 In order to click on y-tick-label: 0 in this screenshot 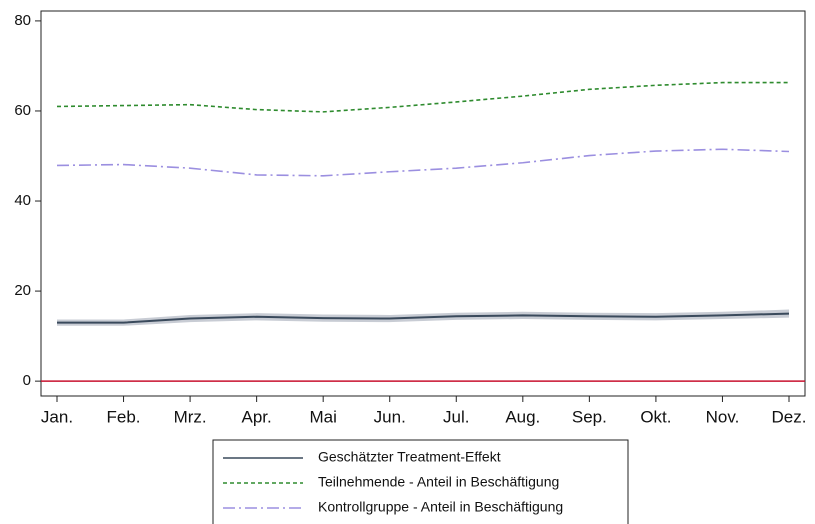, I will do `click(27, 380)`.